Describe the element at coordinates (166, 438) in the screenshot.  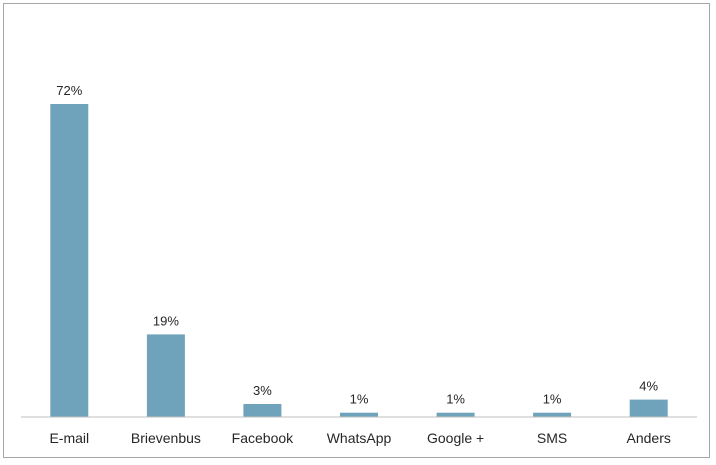
I see `category-label-brievenbus: Brievenbus` at that location.